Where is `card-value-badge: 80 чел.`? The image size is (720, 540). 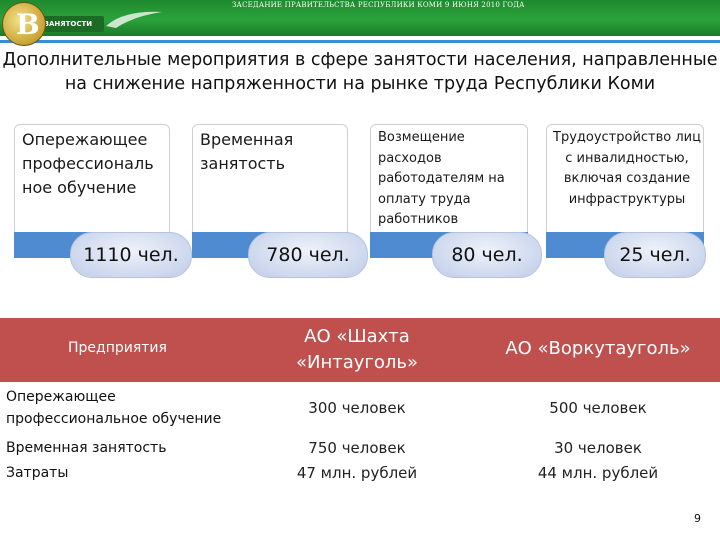
card-value-badge: 80 чел. is located at coordinates (487, 255).